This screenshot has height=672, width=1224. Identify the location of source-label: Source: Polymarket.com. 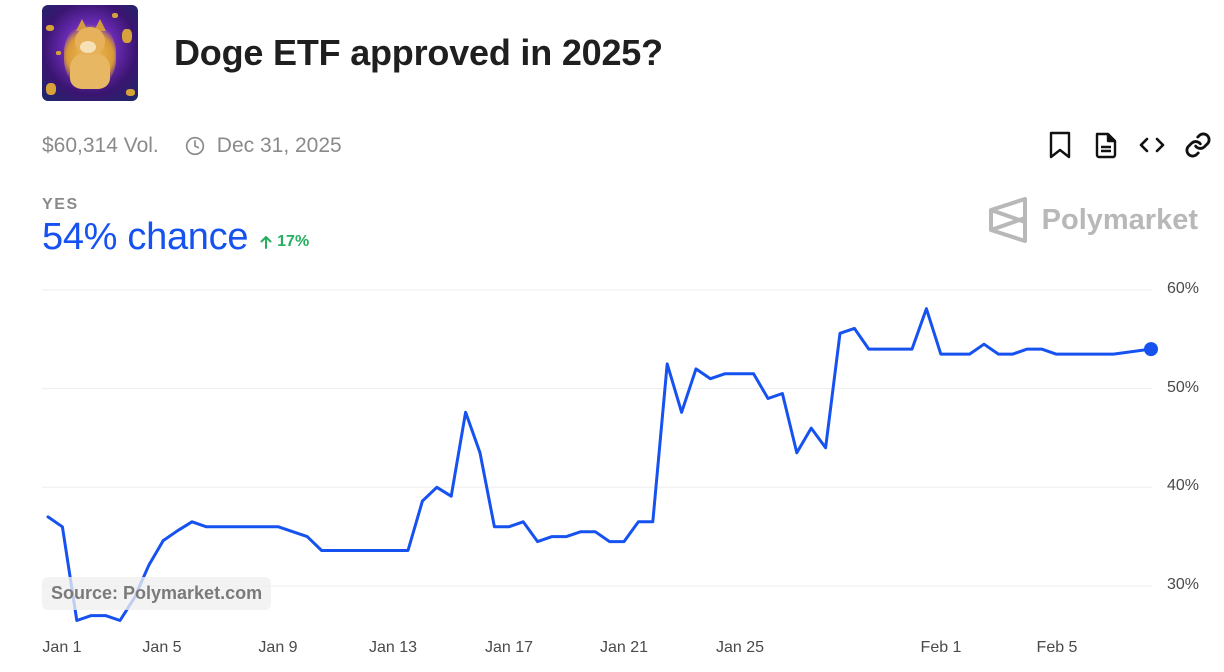
(157, 593).